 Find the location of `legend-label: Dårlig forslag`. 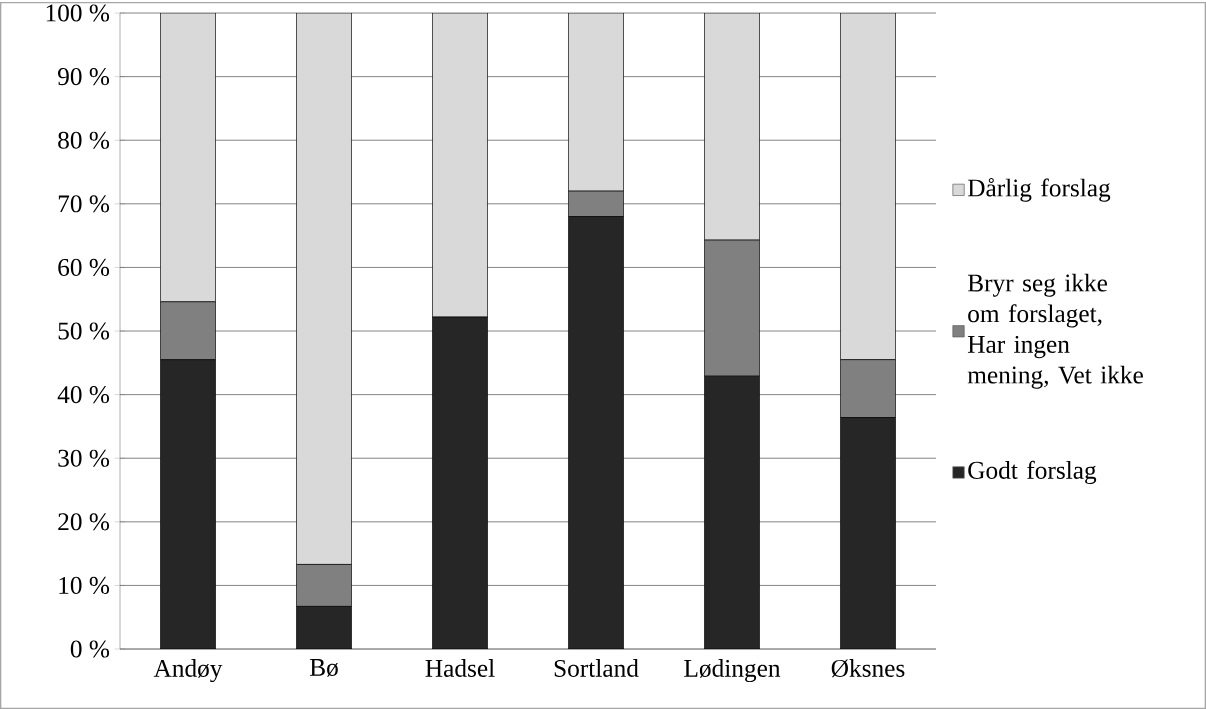

legend-label: Dårlig forslag is located at coordinates (1039, 189).